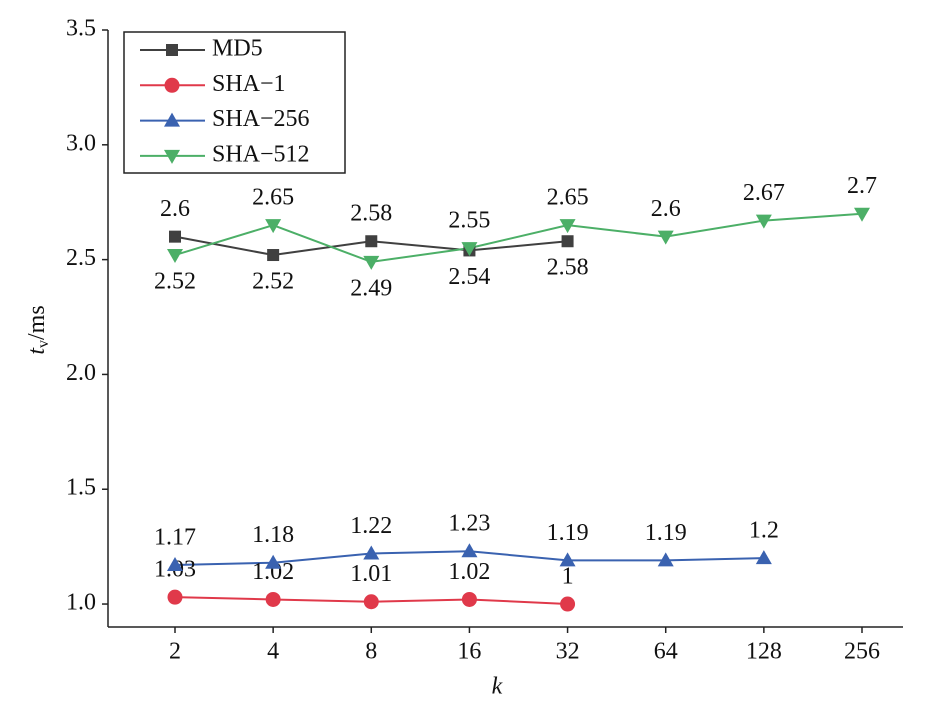 The width and height of the screenshot is (934, 711). What do you see at coordinates (81, 488) in the screenshot?
I see `y-tick-label: 1.5` at bounding box center [81, 488].